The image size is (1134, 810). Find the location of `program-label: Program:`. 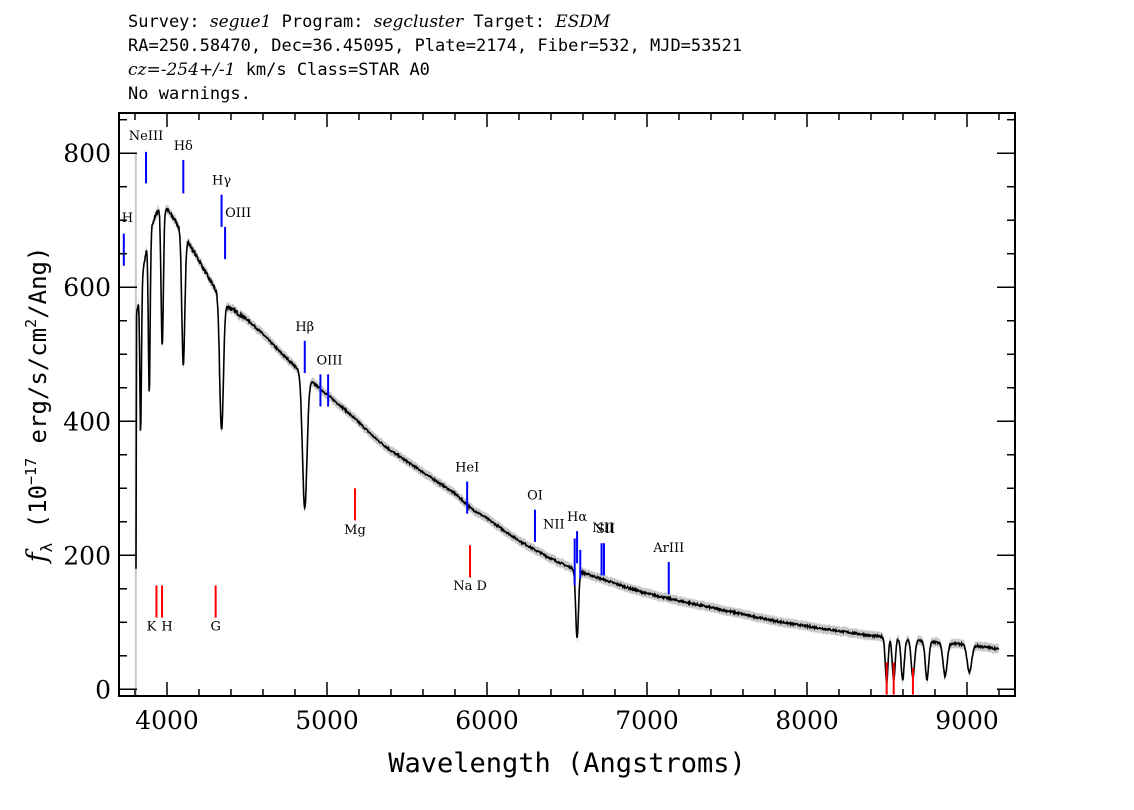

program-label: Program: is located at coordinates (322, 22).